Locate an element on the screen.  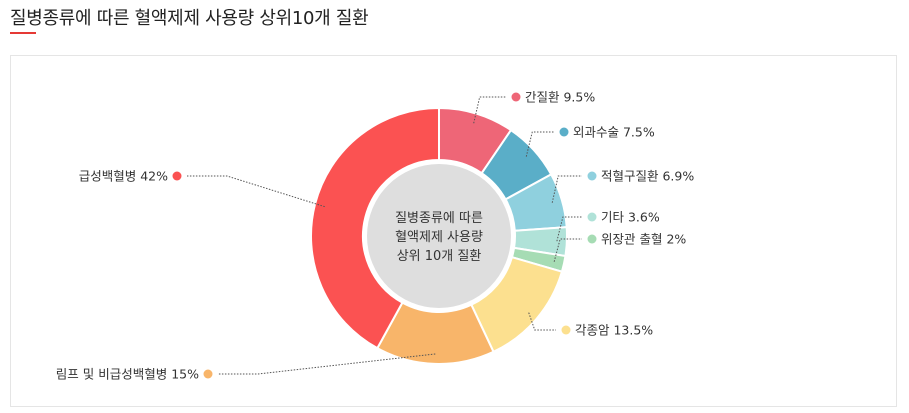
label-간질환: 간질환 9.5% is located at coordinates (560, 97).